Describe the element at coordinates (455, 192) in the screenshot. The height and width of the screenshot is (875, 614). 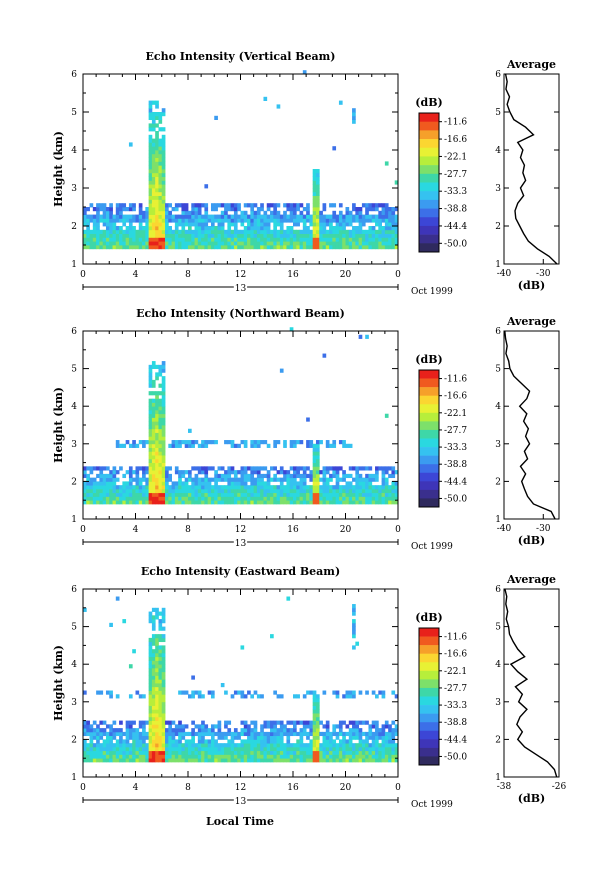
I see `colorbar-label: -33.3` at that location.